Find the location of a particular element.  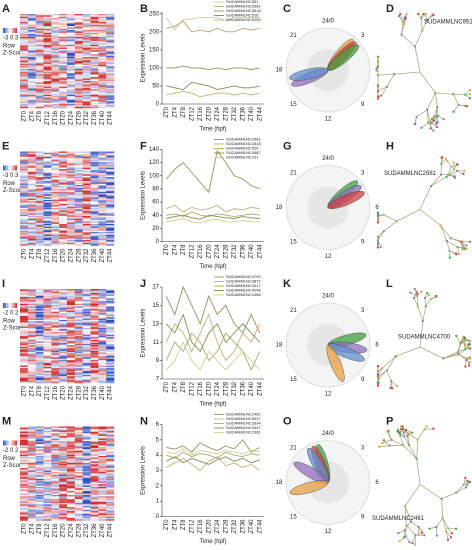

y-axis-title: Expression Levels is located at coordinates (144, 470).